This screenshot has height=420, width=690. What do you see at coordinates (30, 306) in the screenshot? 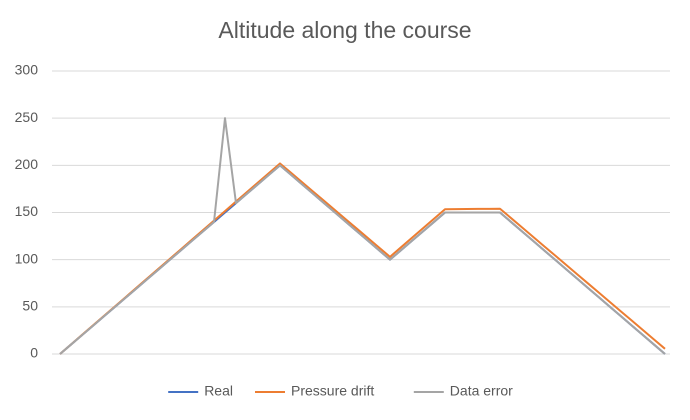
I see `y-tick-label: 50` at bounding box center [30, 306].